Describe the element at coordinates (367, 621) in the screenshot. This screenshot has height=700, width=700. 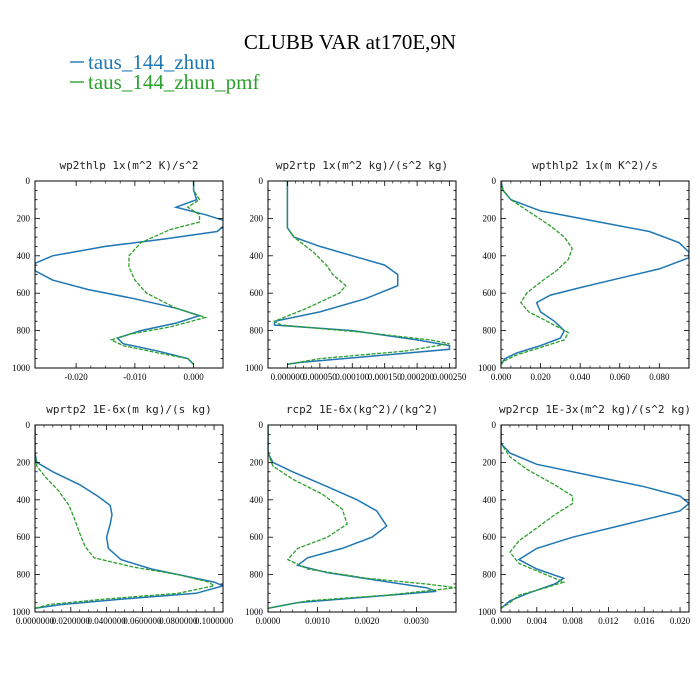
I see `x-tick-label: 0.0020` at that location.